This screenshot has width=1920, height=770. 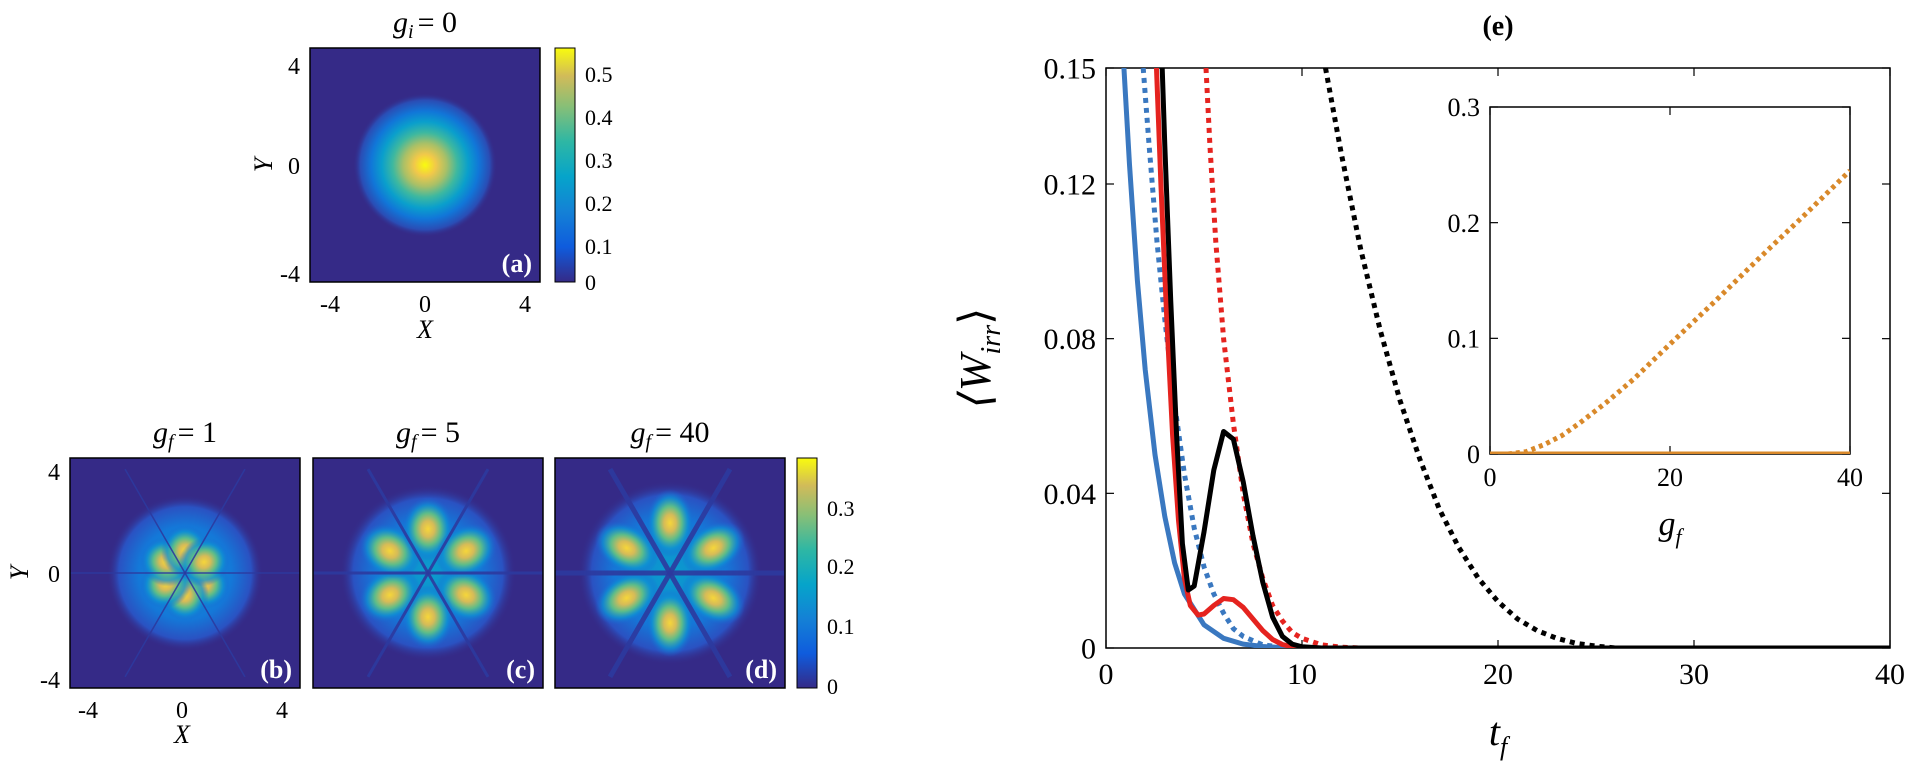 I want to click on heatmap-c-frame, so click(x=428, y=573).